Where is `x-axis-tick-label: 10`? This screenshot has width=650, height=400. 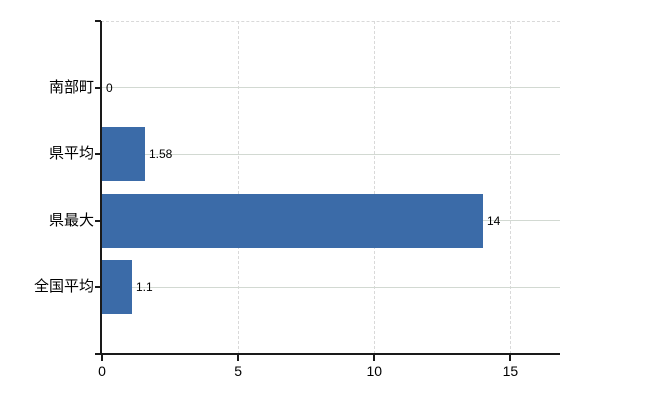 x-axis-tick-label: 10 is located at coordinates (374, 371).